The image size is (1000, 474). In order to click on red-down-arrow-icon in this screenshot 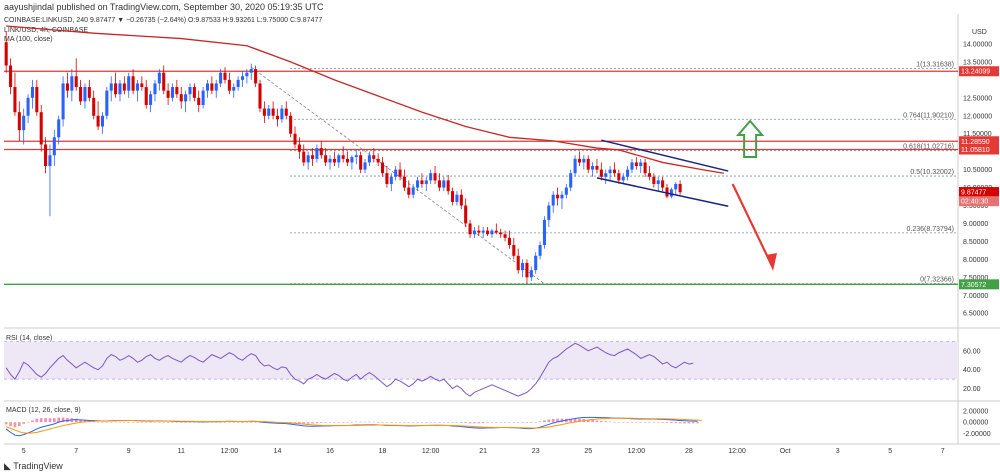, I will do `click(772, 262)`.